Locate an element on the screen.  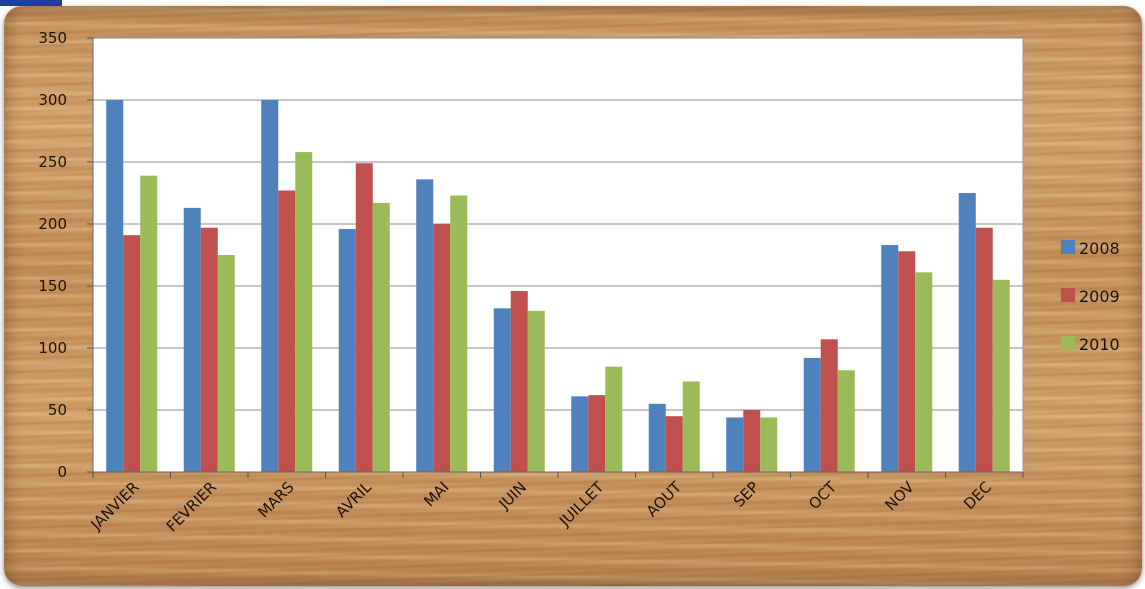
bar-2008-nov is located at coordinates (890, 358).